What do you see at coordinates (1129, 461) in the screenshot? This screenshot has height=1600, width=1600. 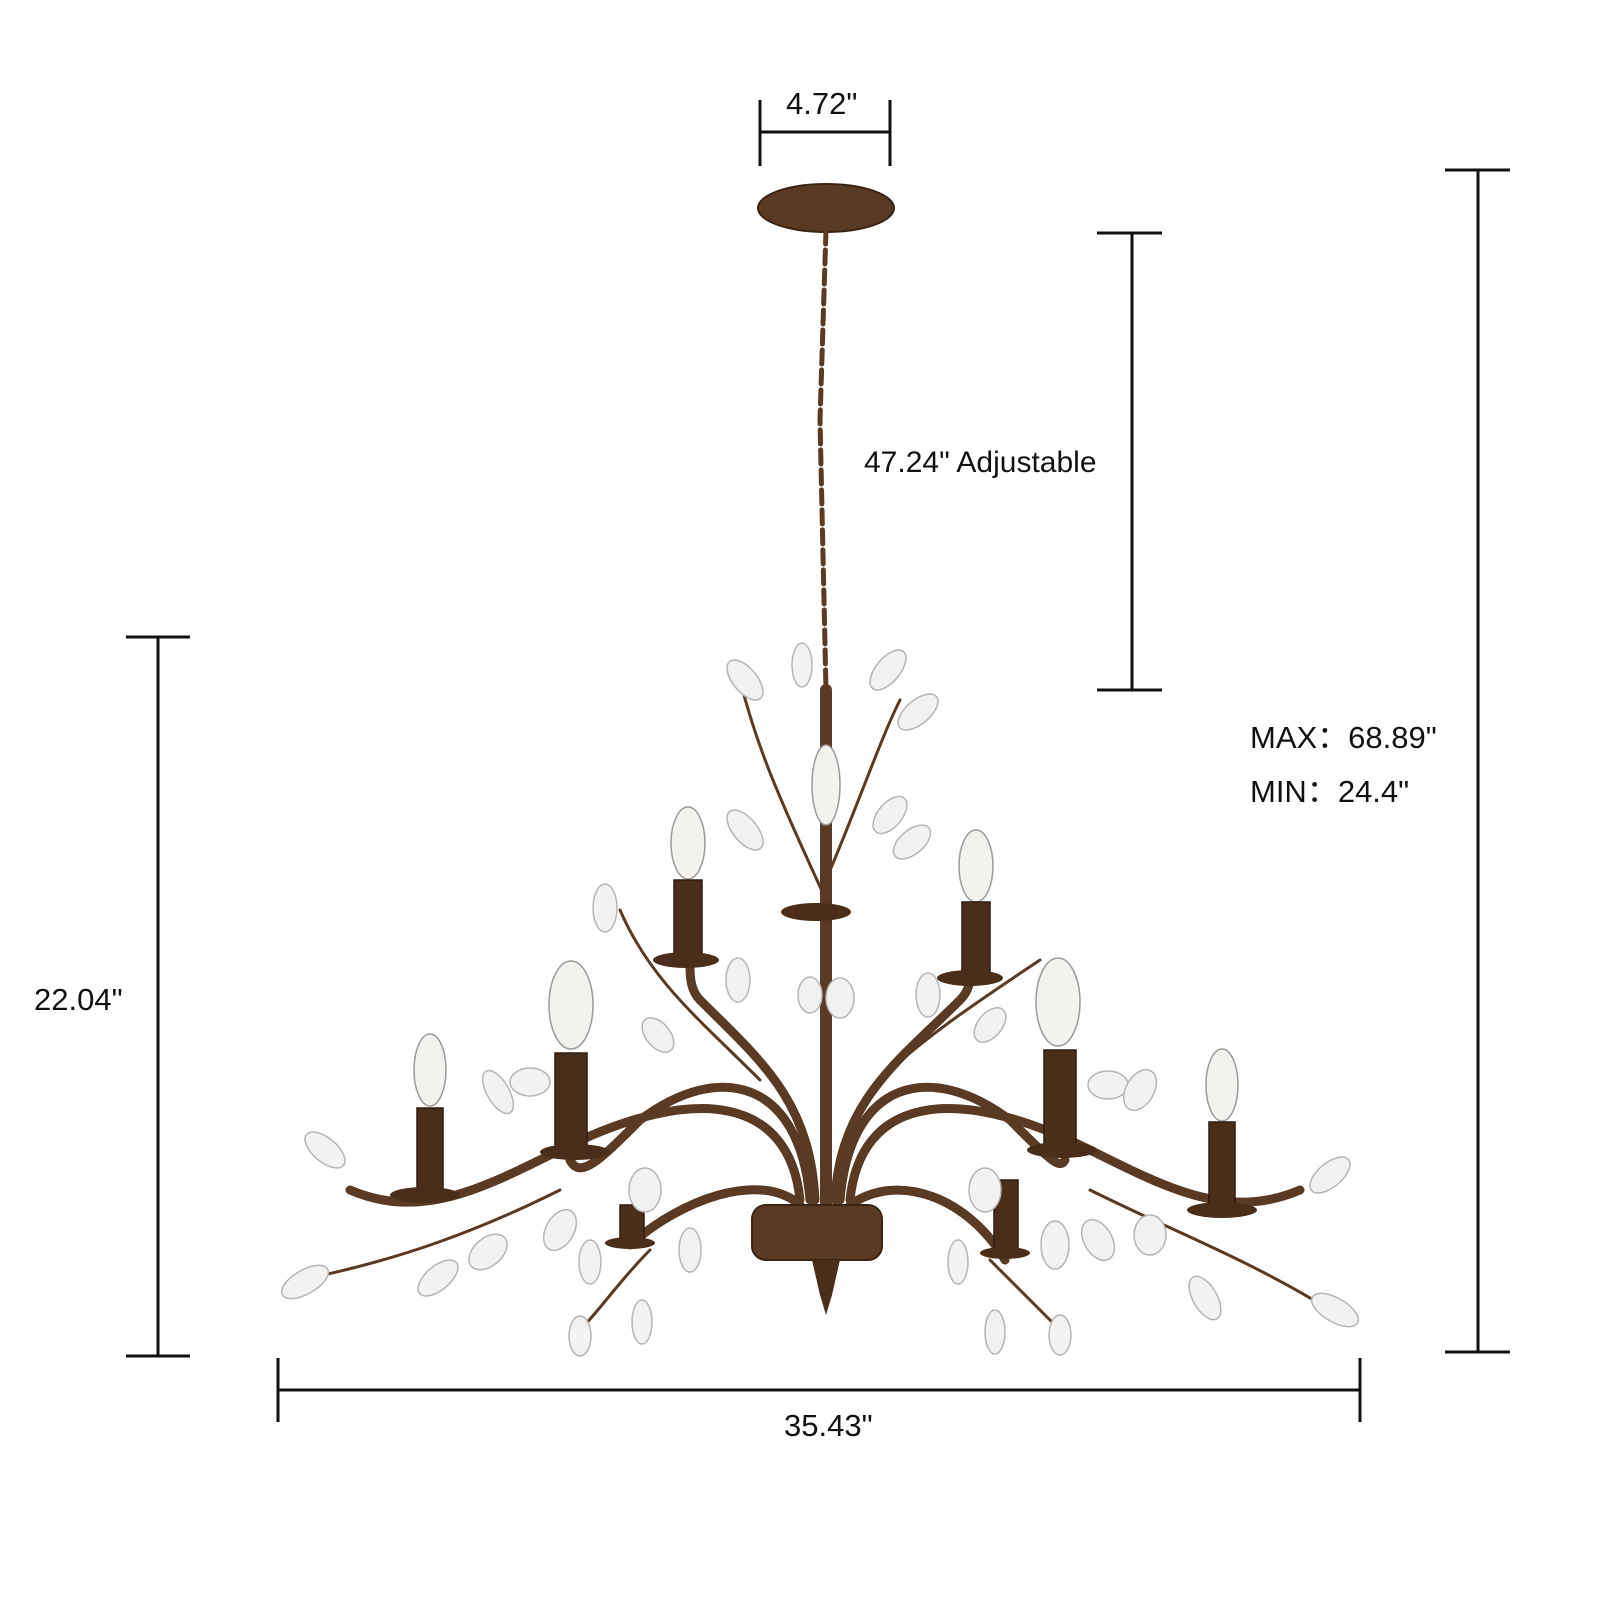 I see `chain-length-dimension-line` at bounding box center [1129, 461].